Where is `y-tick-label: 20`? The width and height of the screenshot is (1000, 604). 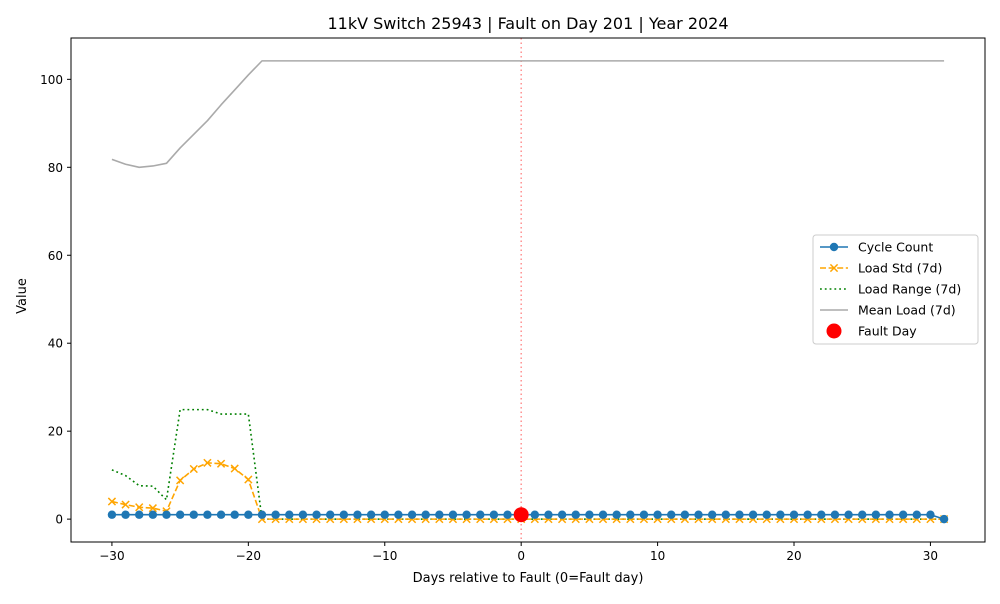 y-tick-label: 20 is located at coordinates (55, 432).